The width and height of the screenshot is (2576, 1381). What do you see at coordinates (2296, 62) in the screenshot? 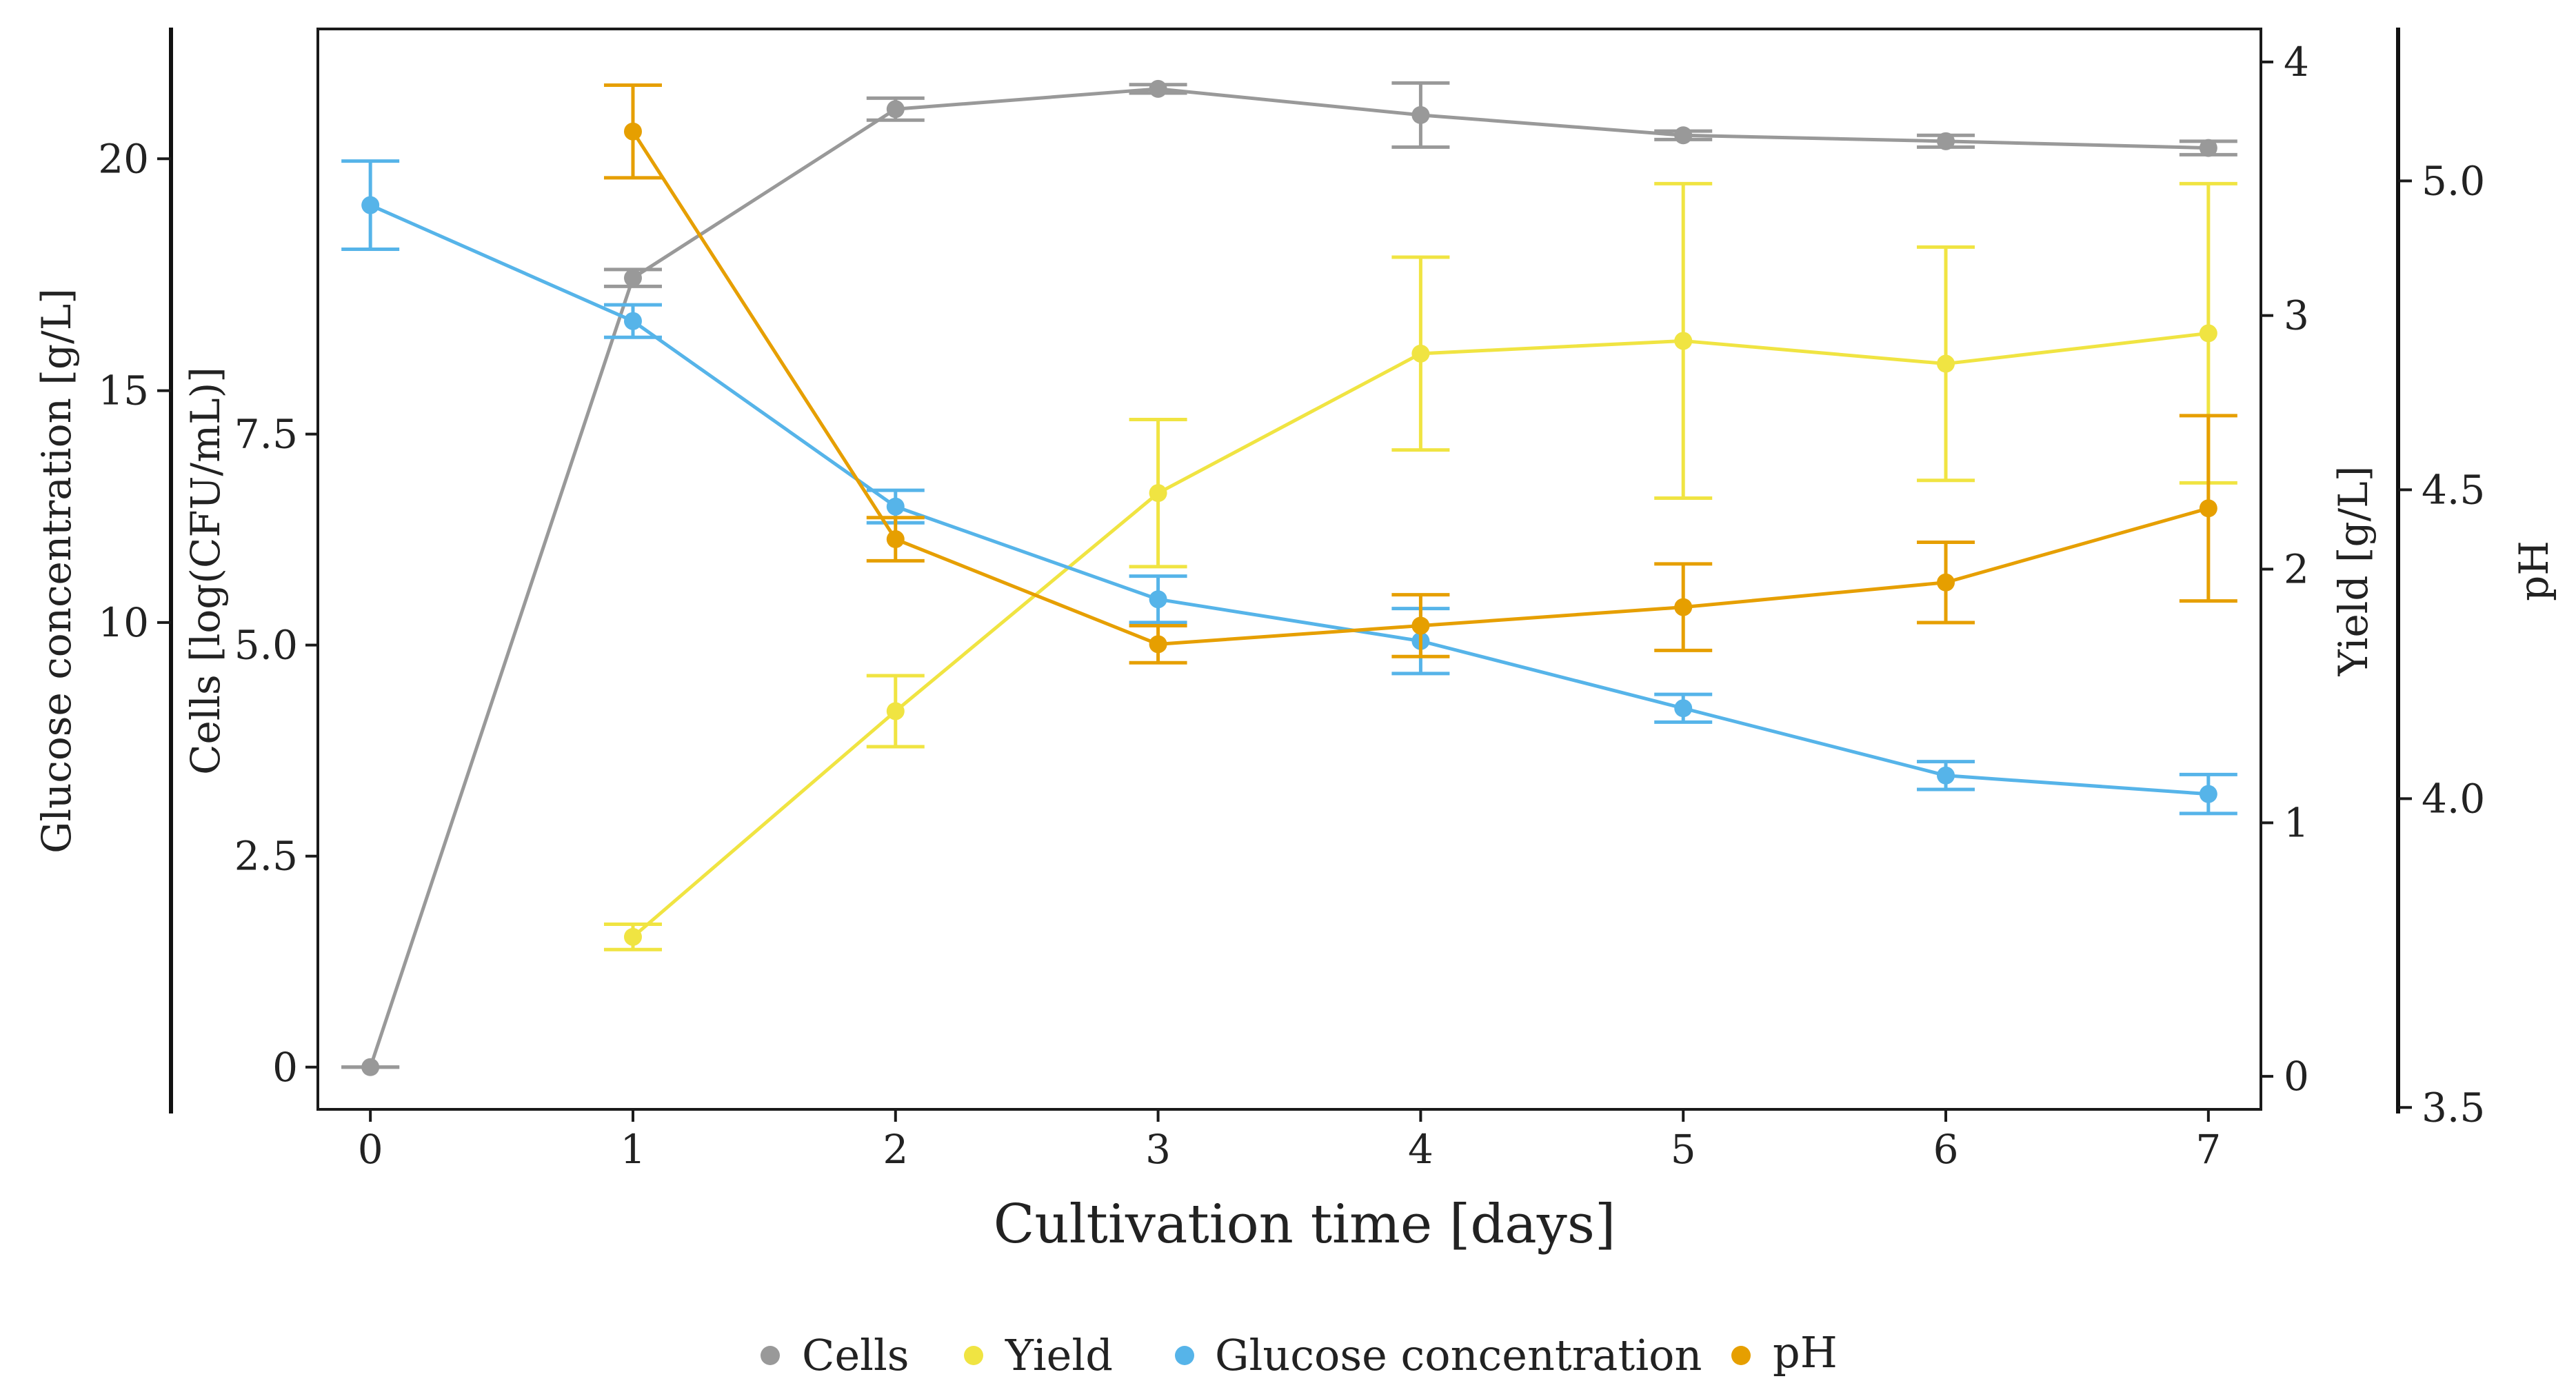
I see `yield-tick-label: 4` at bounding box center [2296, 62].